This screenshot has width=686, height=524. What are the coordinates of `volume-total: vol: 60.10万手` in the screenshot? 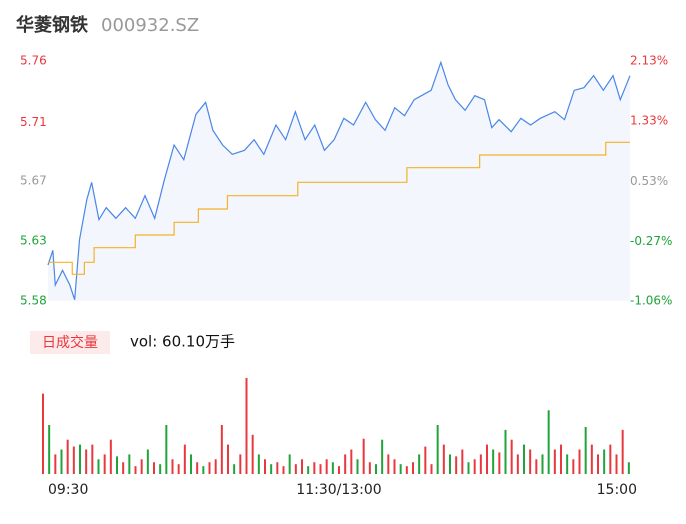 It's located at (182, 342).